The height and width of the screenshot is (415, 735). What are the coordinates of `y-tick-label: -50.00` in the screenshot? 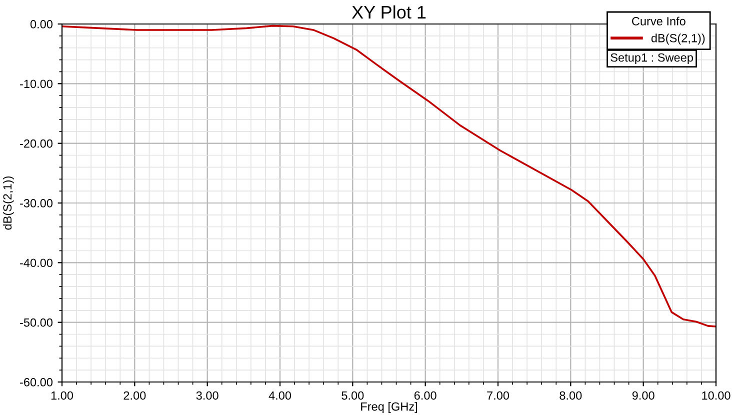 It's located at (36, 322).